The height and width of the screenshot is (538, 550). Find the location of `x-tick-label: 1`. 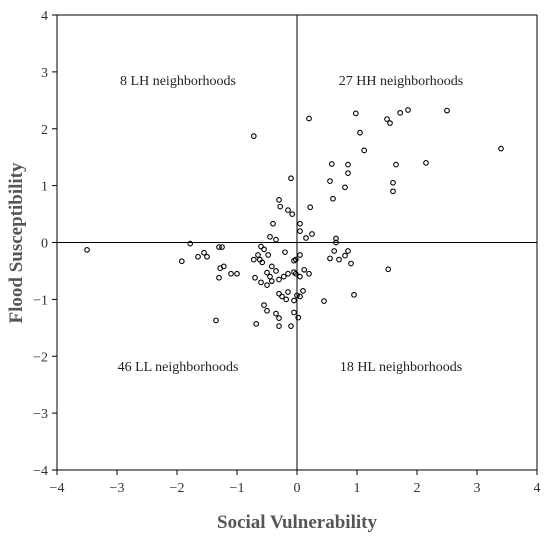

x-tick-label: 1 is located at coordinates (357, 488).